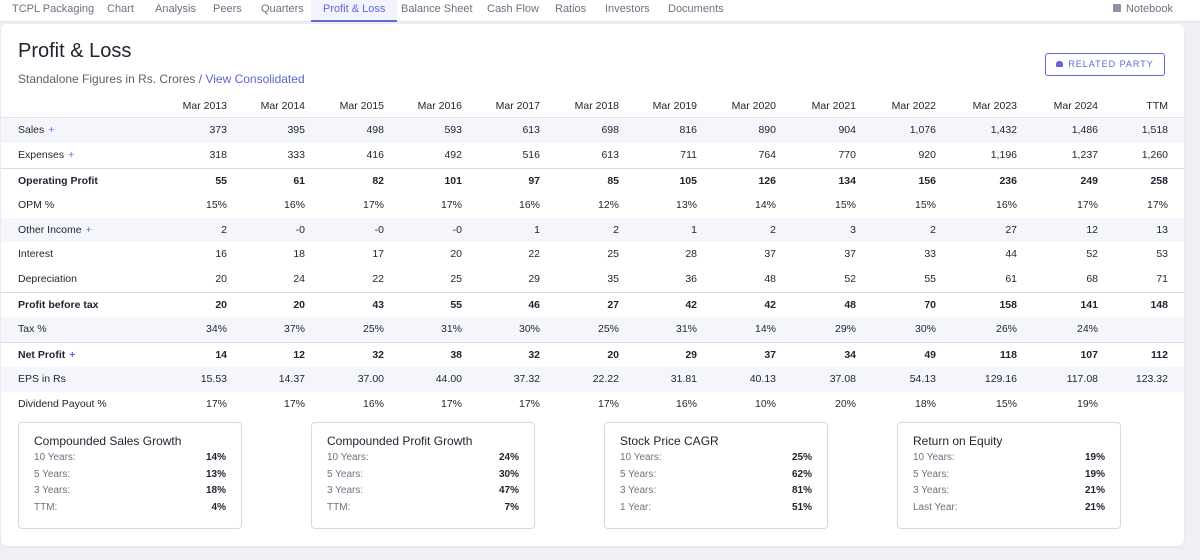 This screenshot has height=560, width=1200. Describe the element at coordinates (927, 180) in the screenshot. I see `table-cell: 156` at that location.